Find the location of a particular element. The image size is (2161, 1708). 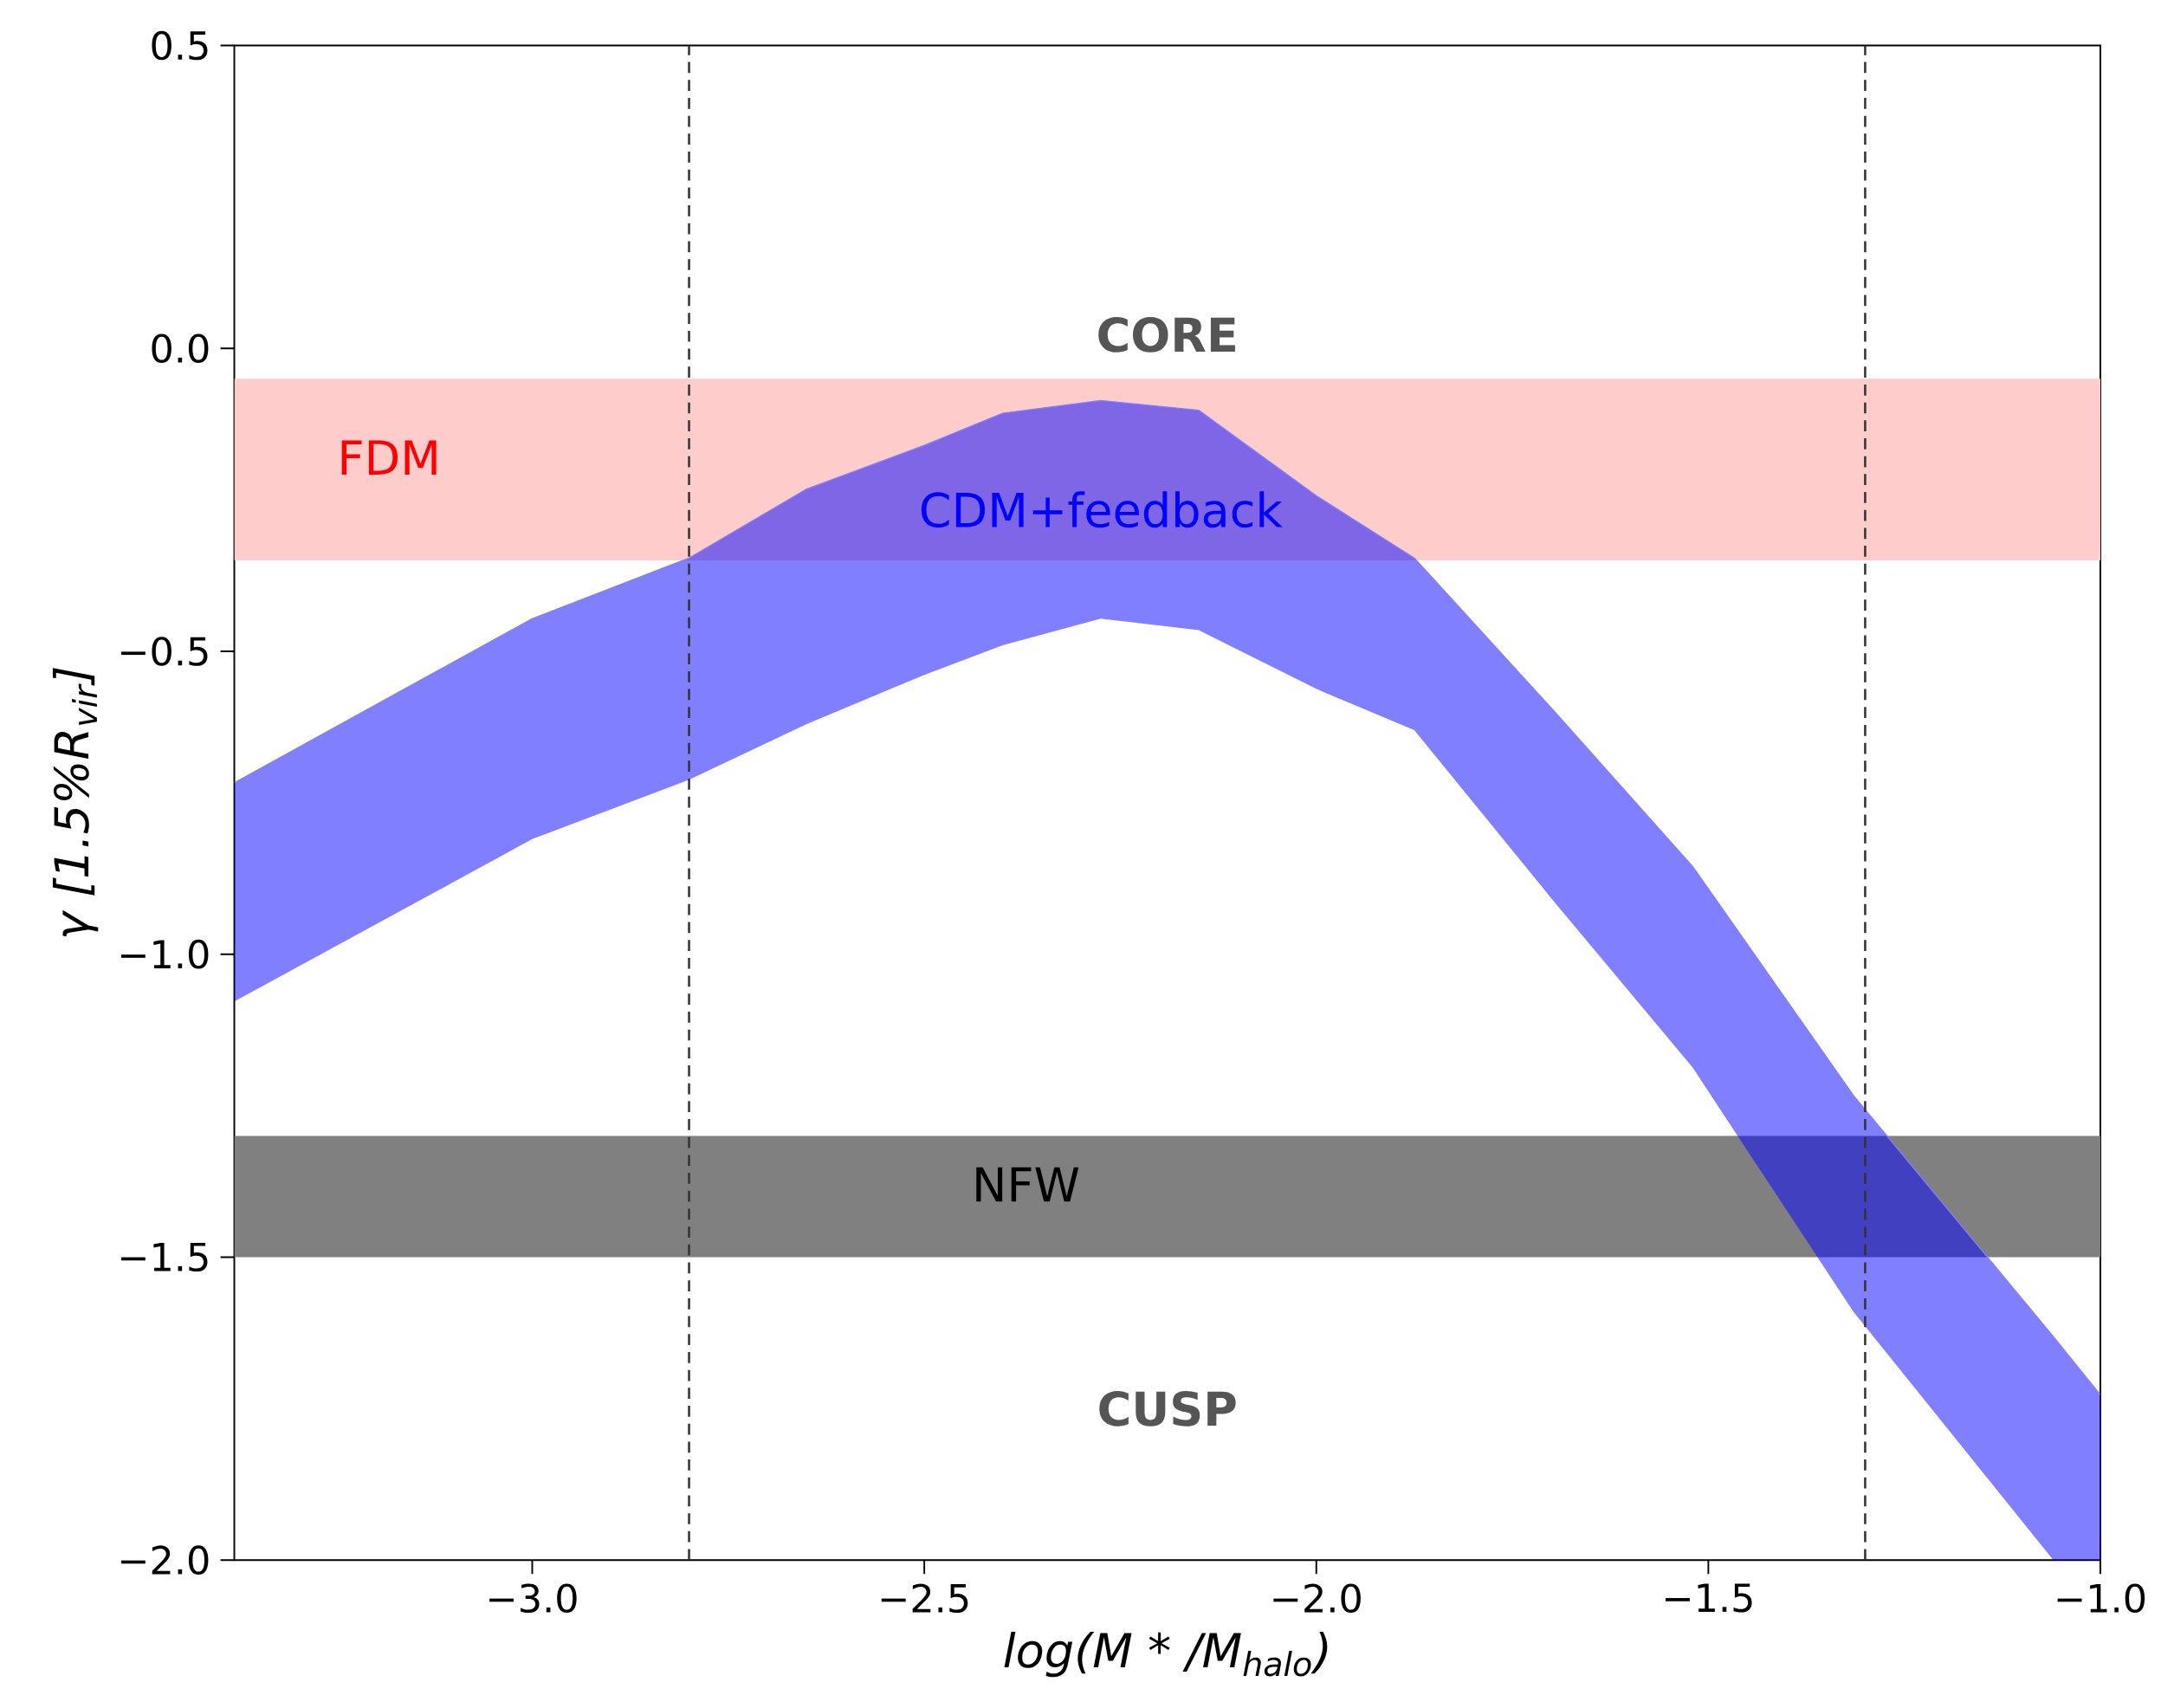

x-tick-label: −2.0 is located at coordinates (1317, 1598).